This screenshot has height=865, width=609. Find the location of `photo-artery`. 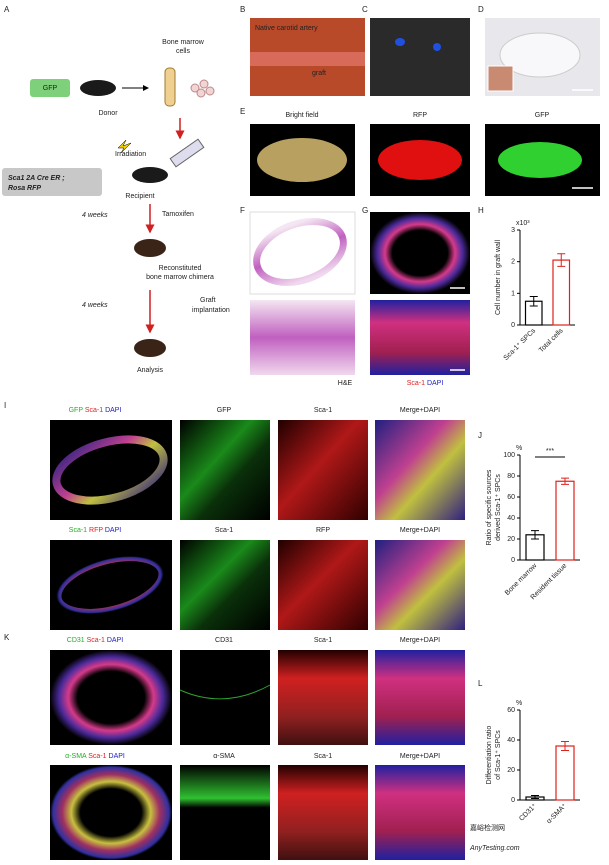

photo-artery is located at coordinates (307, 59).